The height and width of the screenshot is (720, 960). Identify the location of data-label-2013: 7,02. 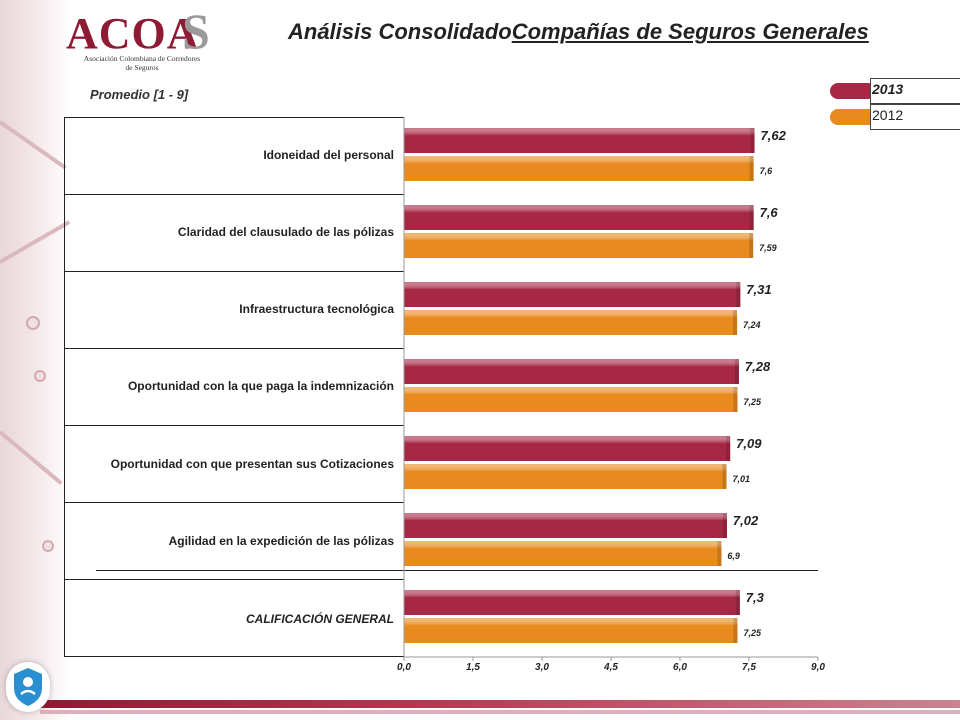
(746, 520).